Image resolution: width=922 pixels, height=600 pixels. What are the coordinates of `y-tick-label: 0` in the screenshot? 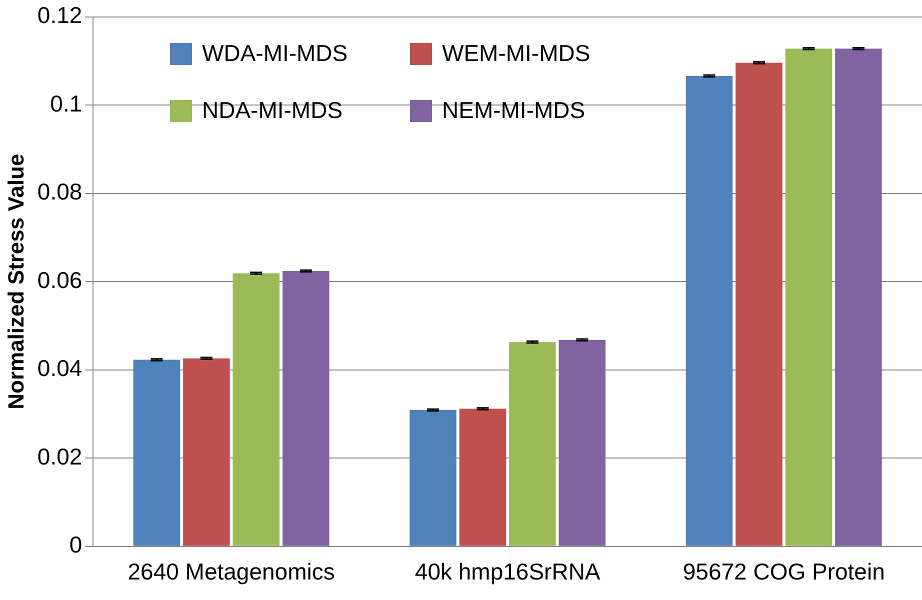 It's located at (75, 545).